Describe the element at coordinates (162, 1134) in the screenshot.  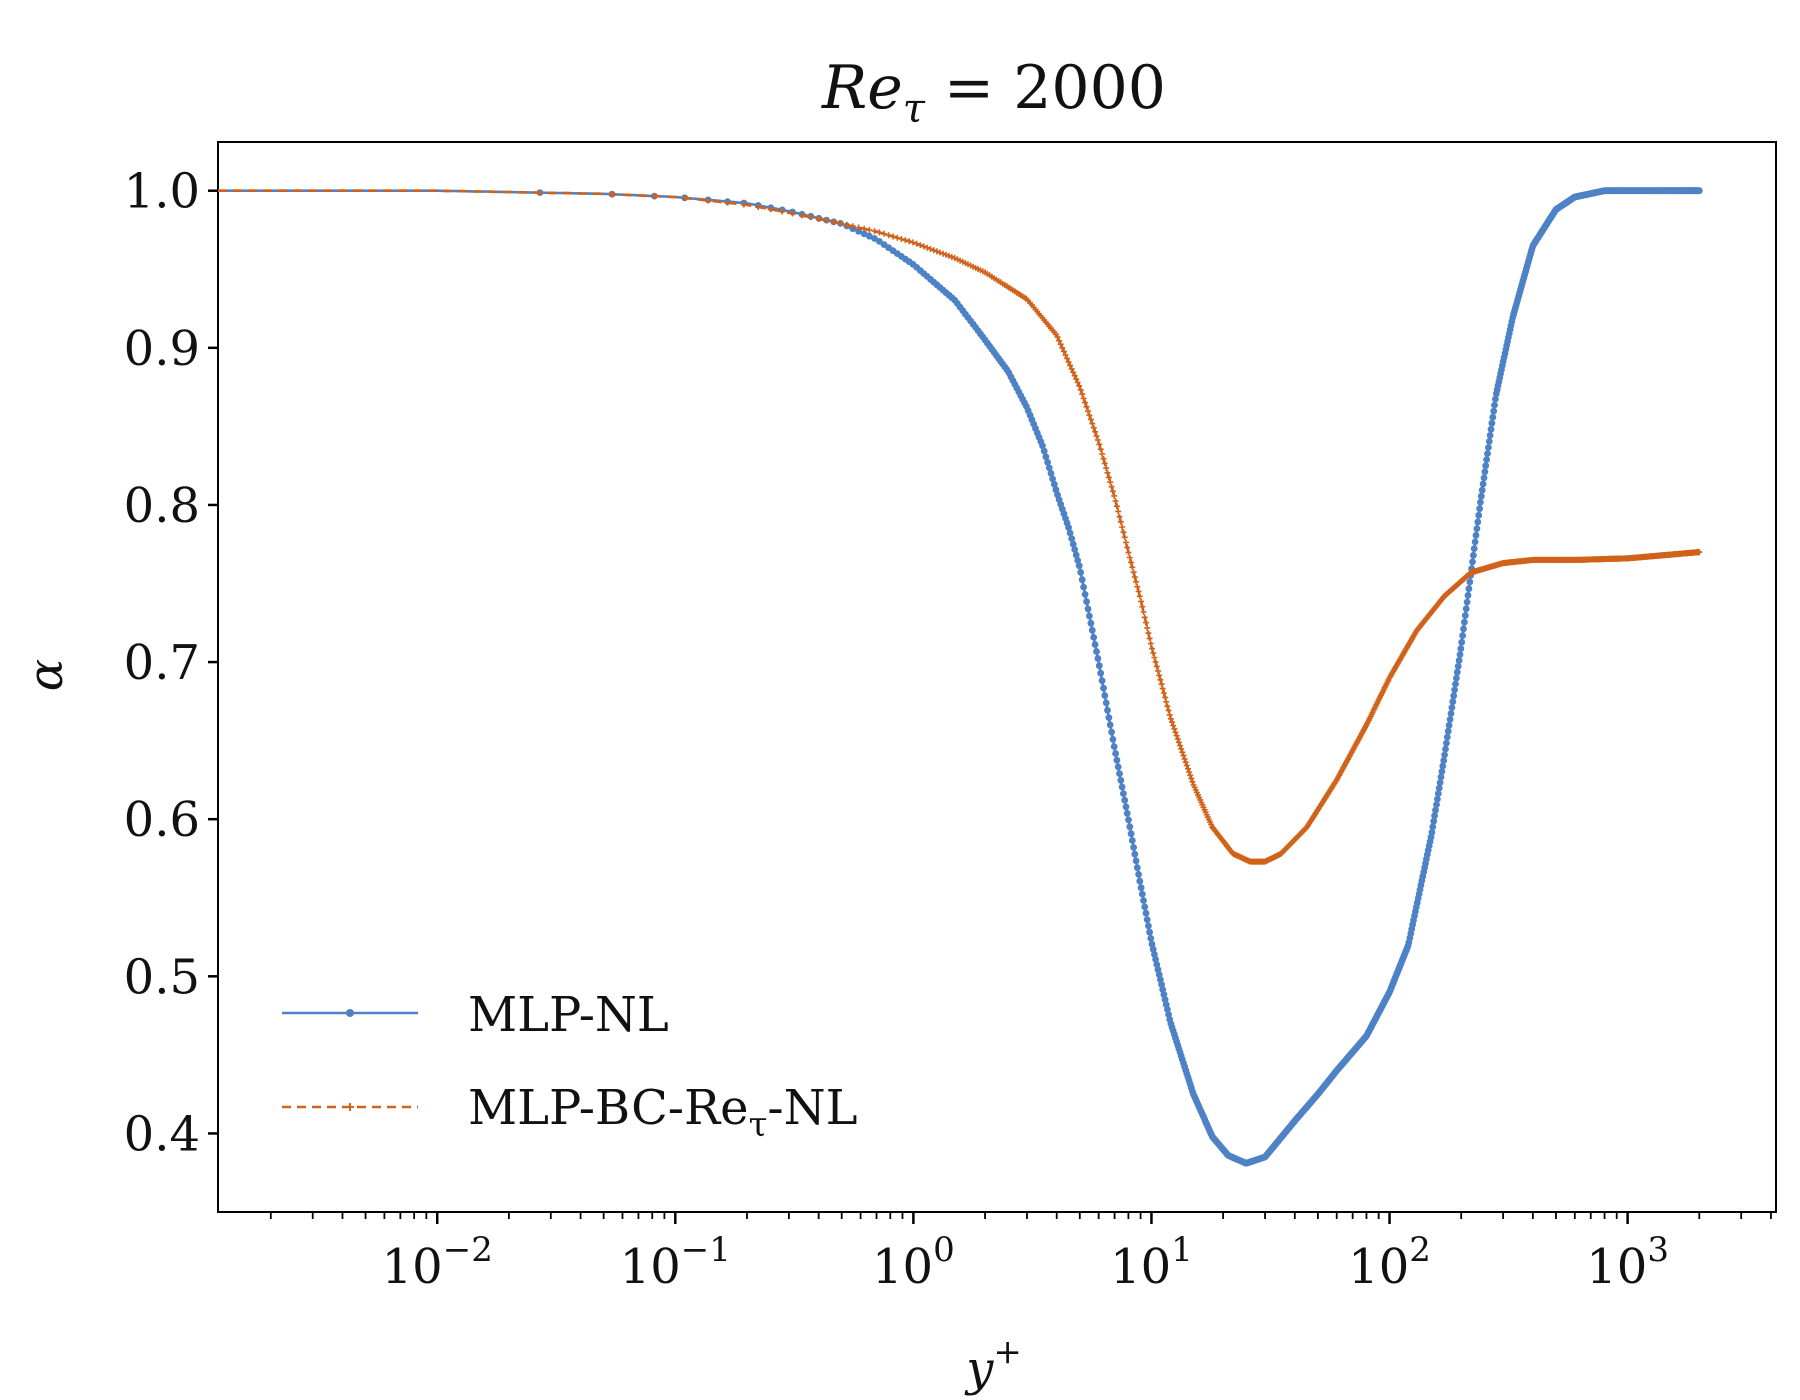
I see `y-tick-label: 0.4` at that location.